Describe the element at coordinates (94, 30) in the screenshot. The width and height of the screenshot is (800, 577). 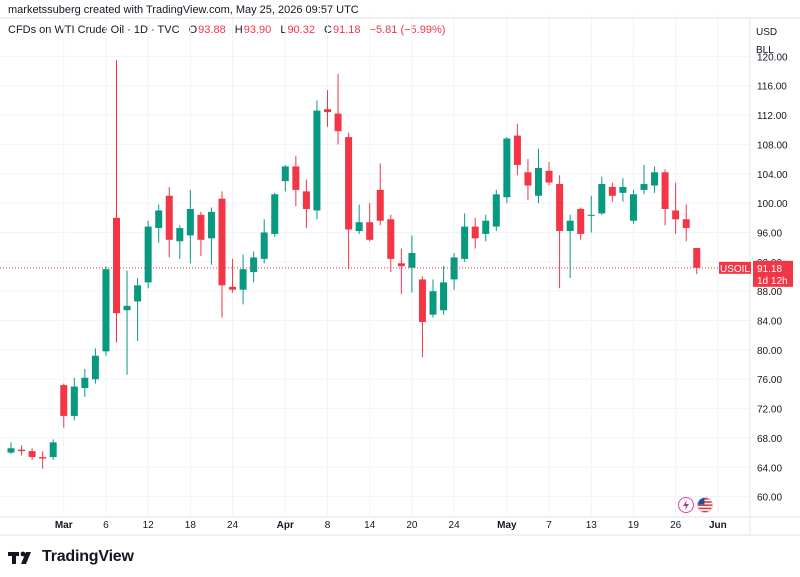
I see `symbol-label: CFDs on WTI Crude Oil · 1D · TVC` at that location.